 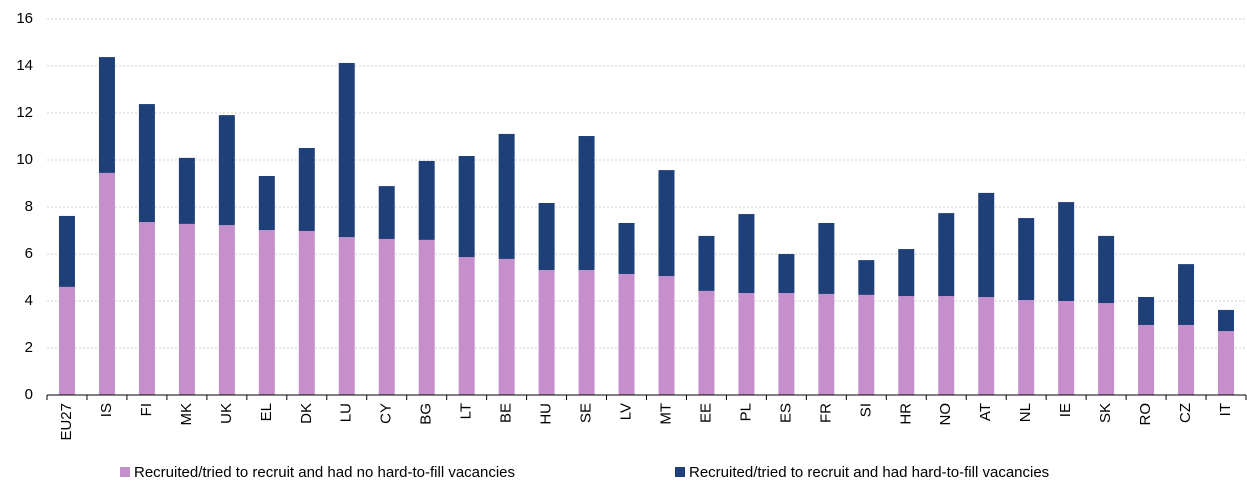 What do you see at coordinates (466, 411) in the screenshot?
I see `x-tick-label: LT` at bounding box center [466, 411].